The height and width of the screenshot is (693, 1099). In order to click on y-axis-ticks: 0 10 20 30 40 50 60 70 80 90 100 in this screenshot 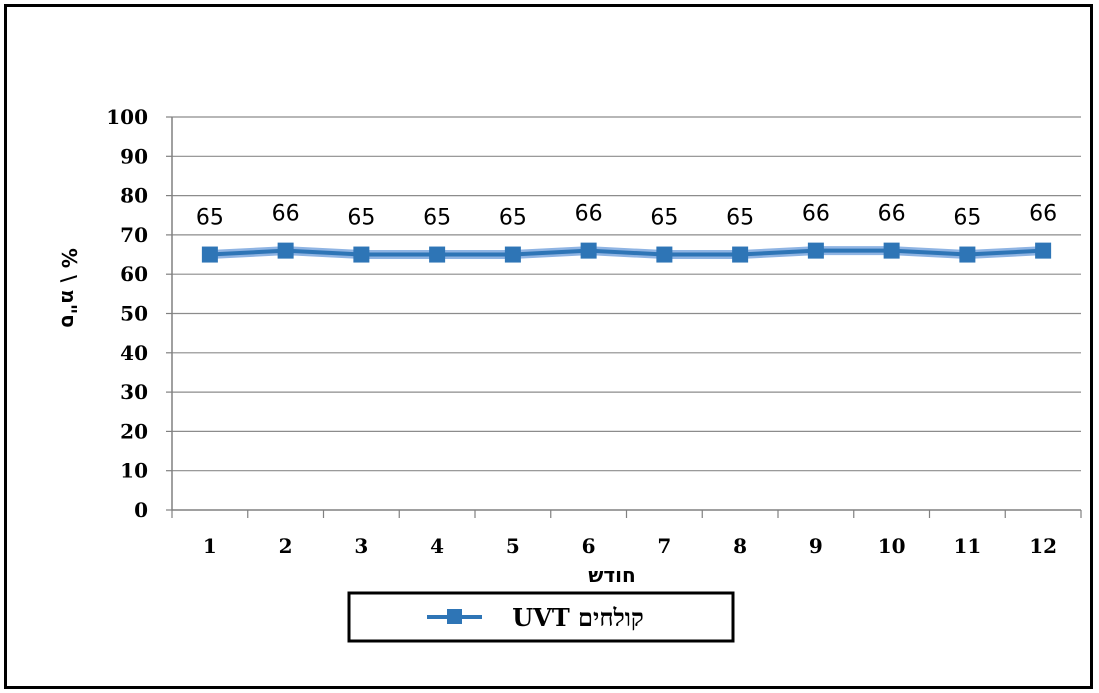, I will do `click(139, 313)`.